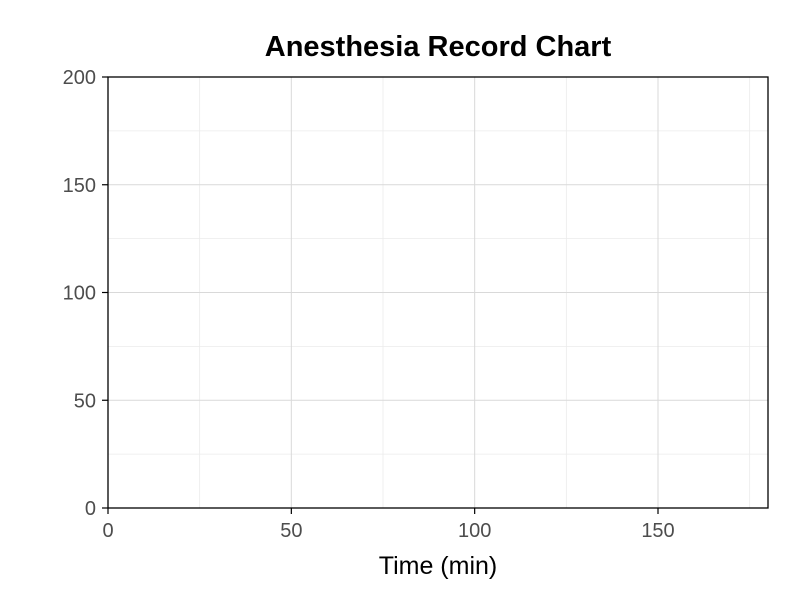 This screenshot has height=600, width=800. I want to click on x-tick-label: 0, so click(107, 531).